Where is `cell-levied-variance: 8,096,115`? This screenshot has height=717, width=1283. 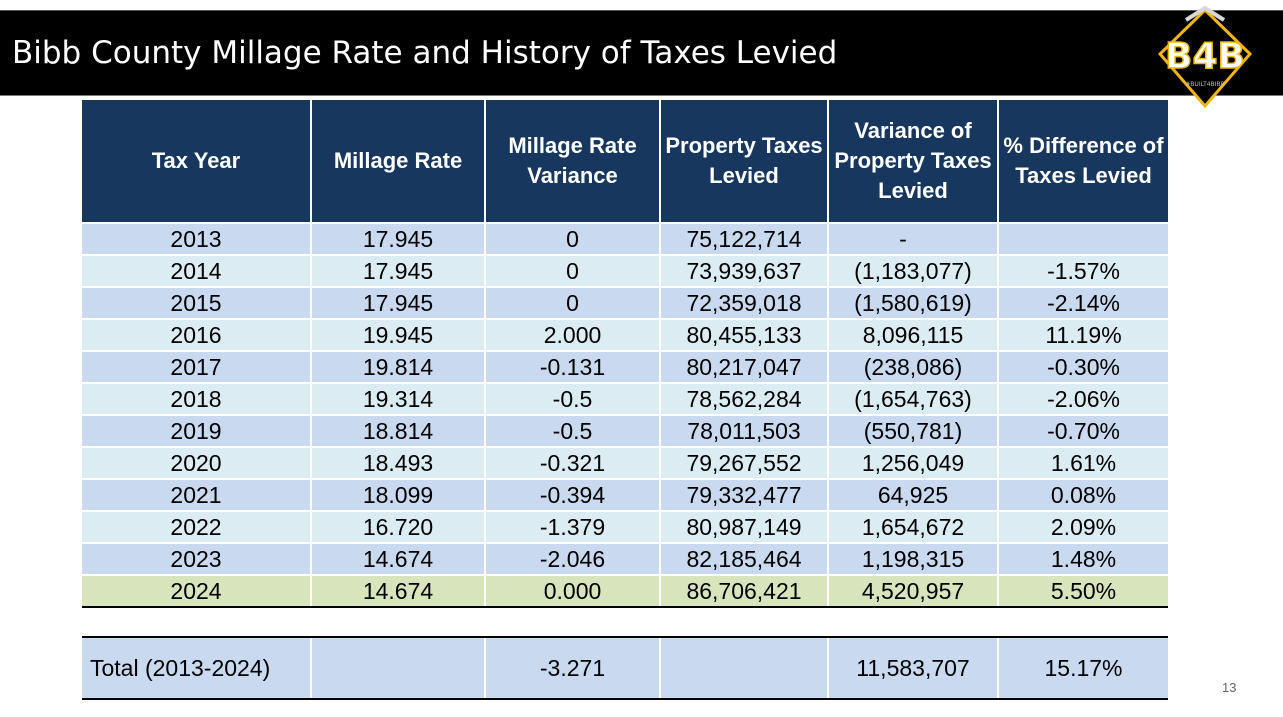
cell-levied-variance: 8,096,115 is located at coordinates (912, 334).